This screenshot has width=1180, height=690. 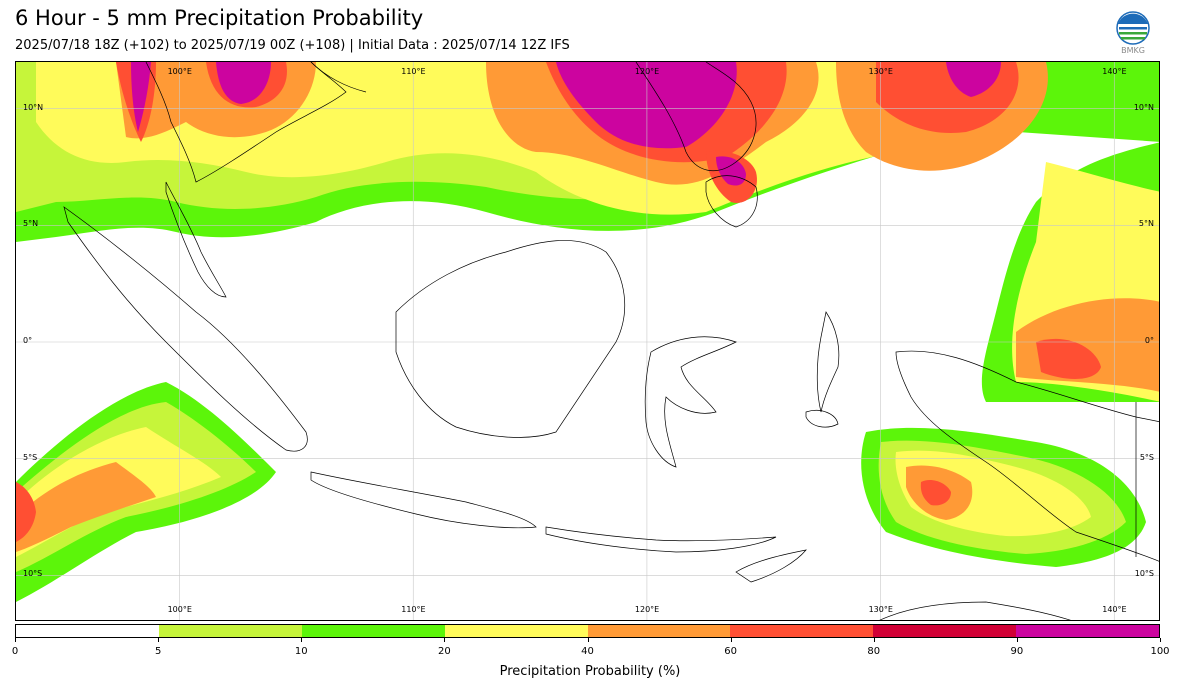 I want to click on field-east-red, so click(x=1068, y=358).